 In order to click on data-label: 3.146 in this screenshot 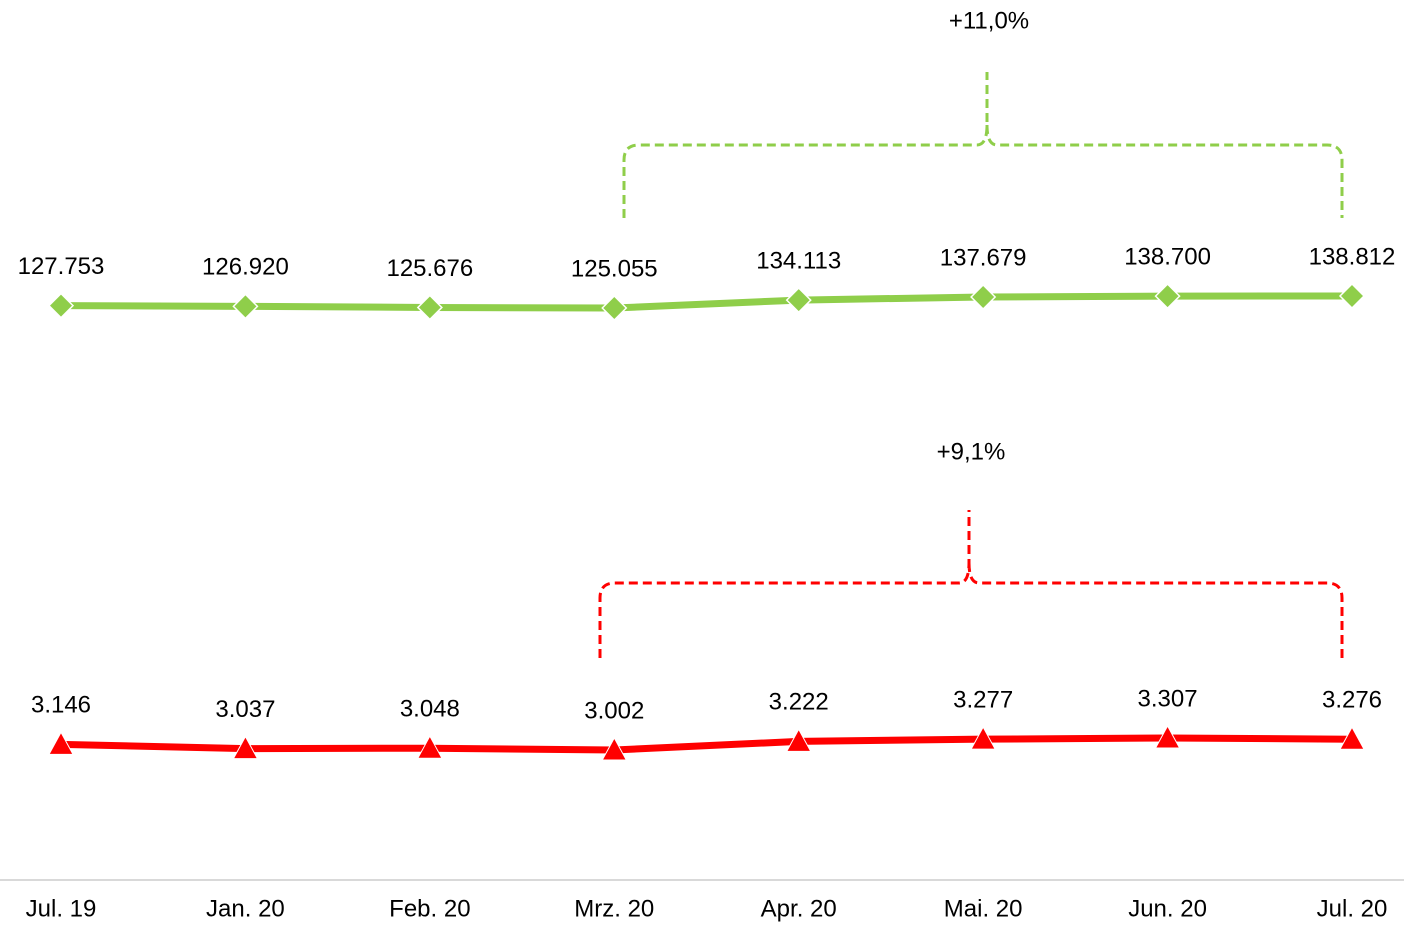, I will do `click(61, 705)`.